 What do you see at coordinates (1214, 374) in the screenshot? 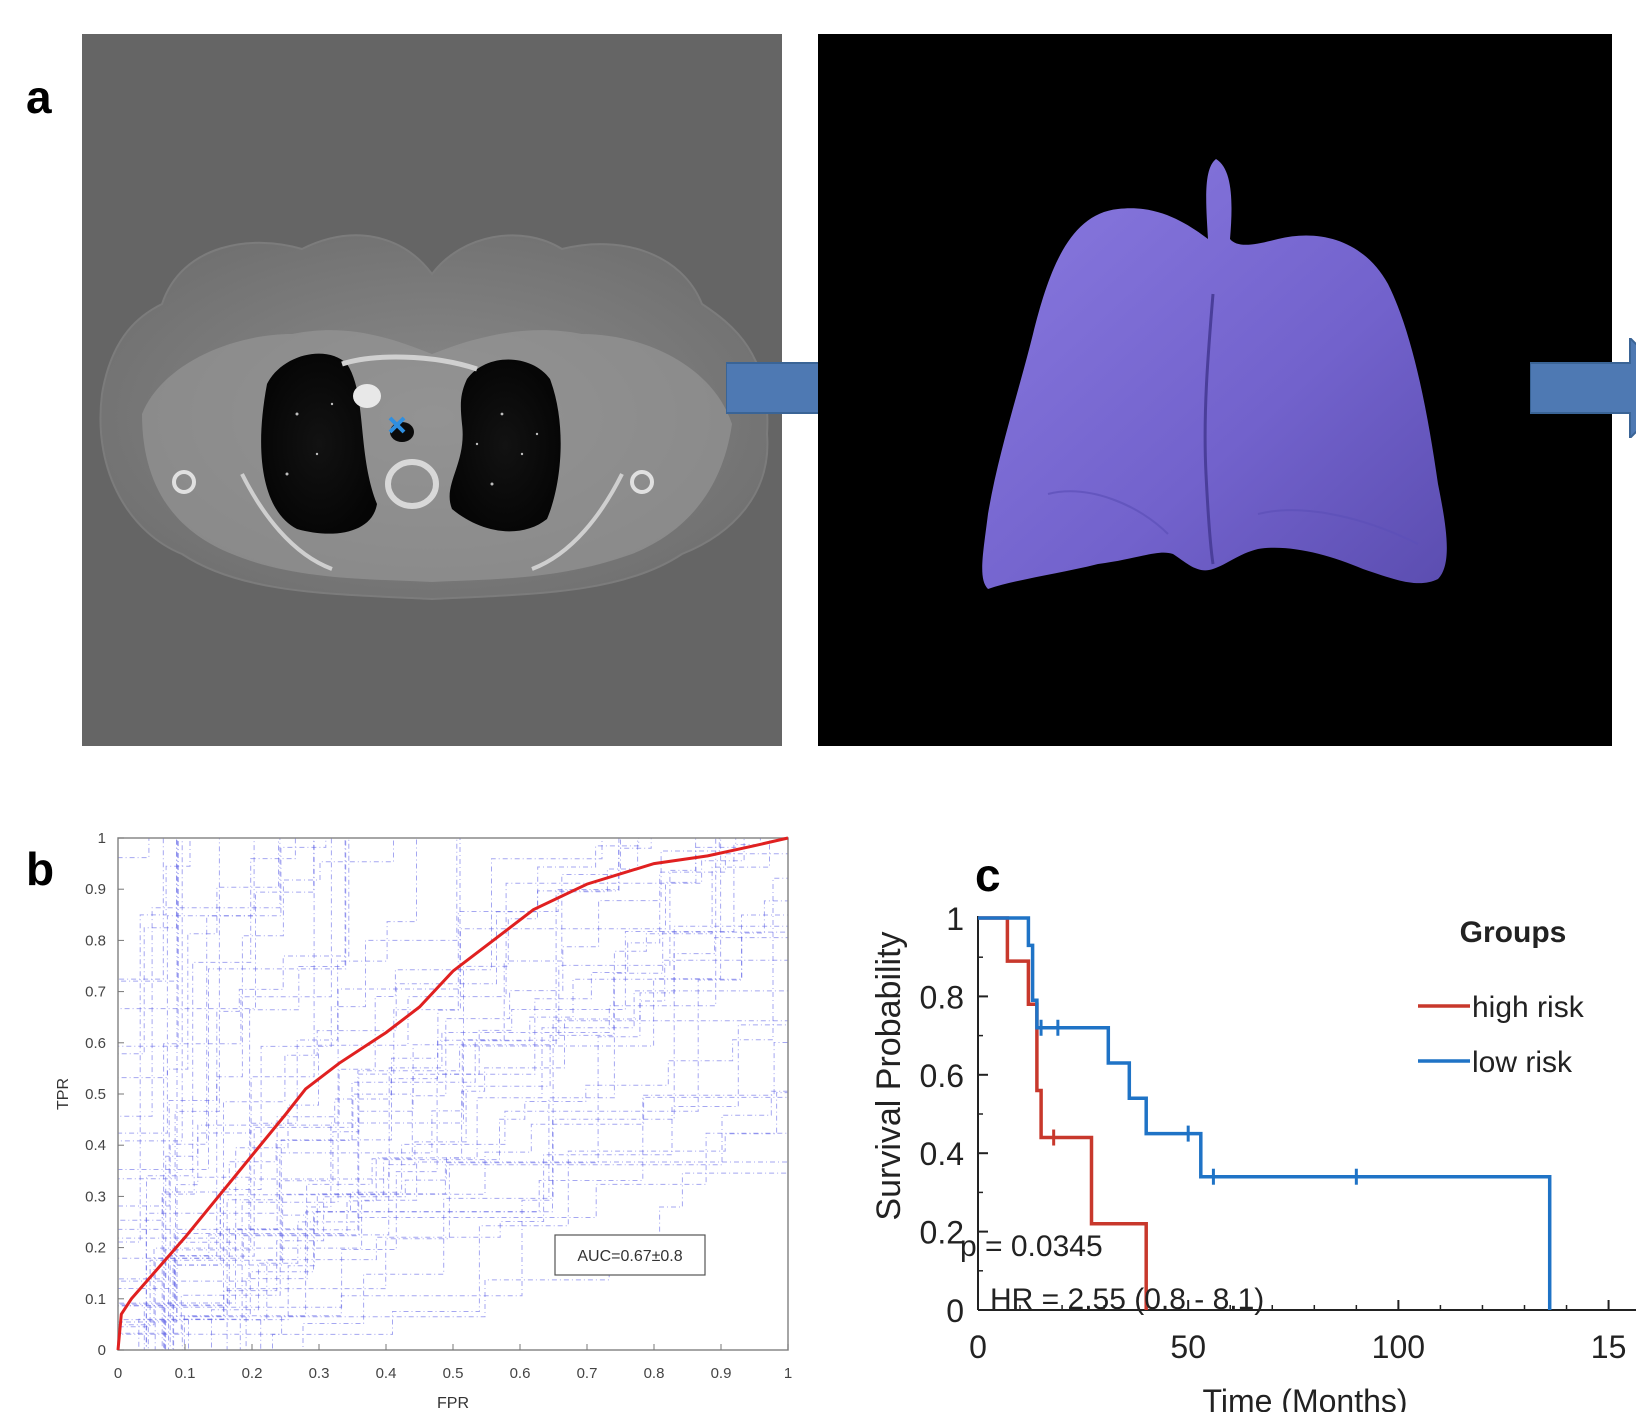
I see `lung-surface` at bounding box center [1214, 374].